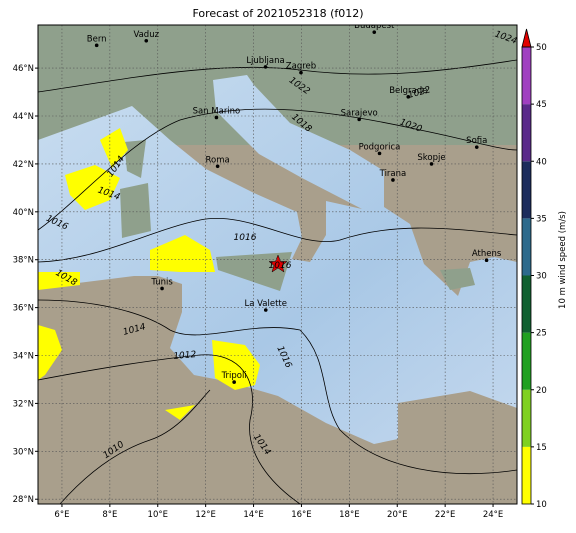 The width and height of the screenshot is (576, 533). I want to click on city-label: La Valette, so click(266, 304).